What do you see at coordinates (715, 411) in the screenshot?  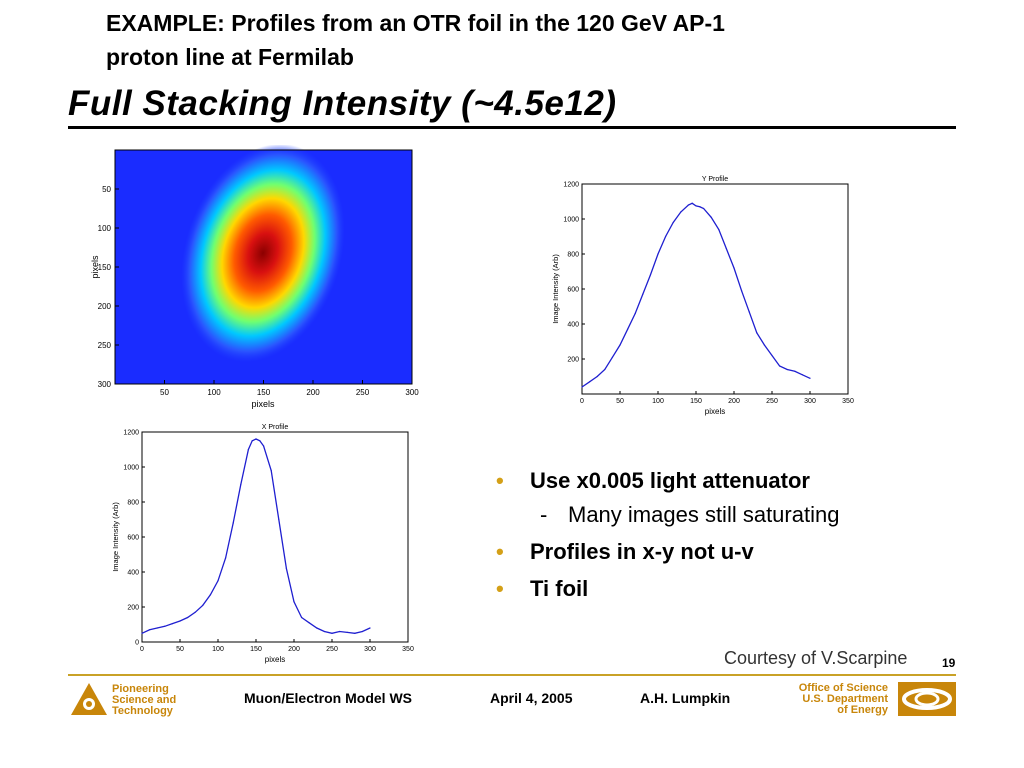 I see `y-profile-xlabel: pixels` at bounding box center [715, 411].